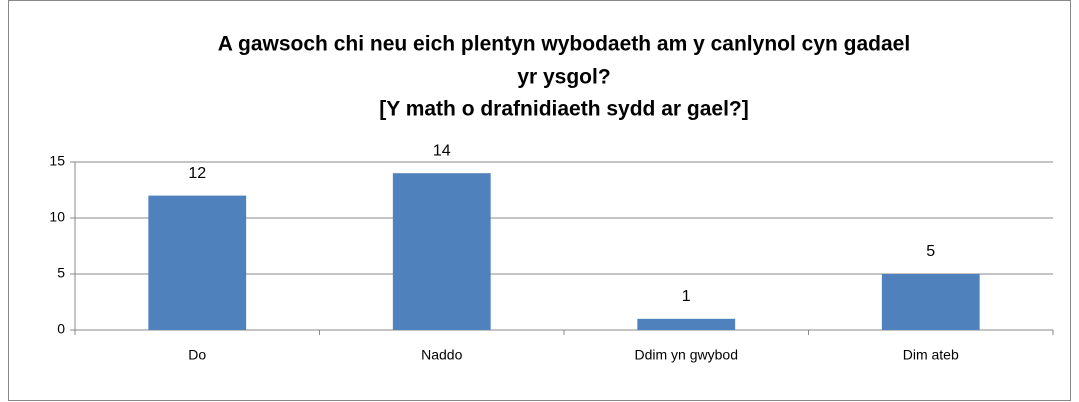 This screenshot has height=402, width=1079. Describe the element at coordinates (197, 355) in the screenshot. I see `x-tick-label: Do` at that location.